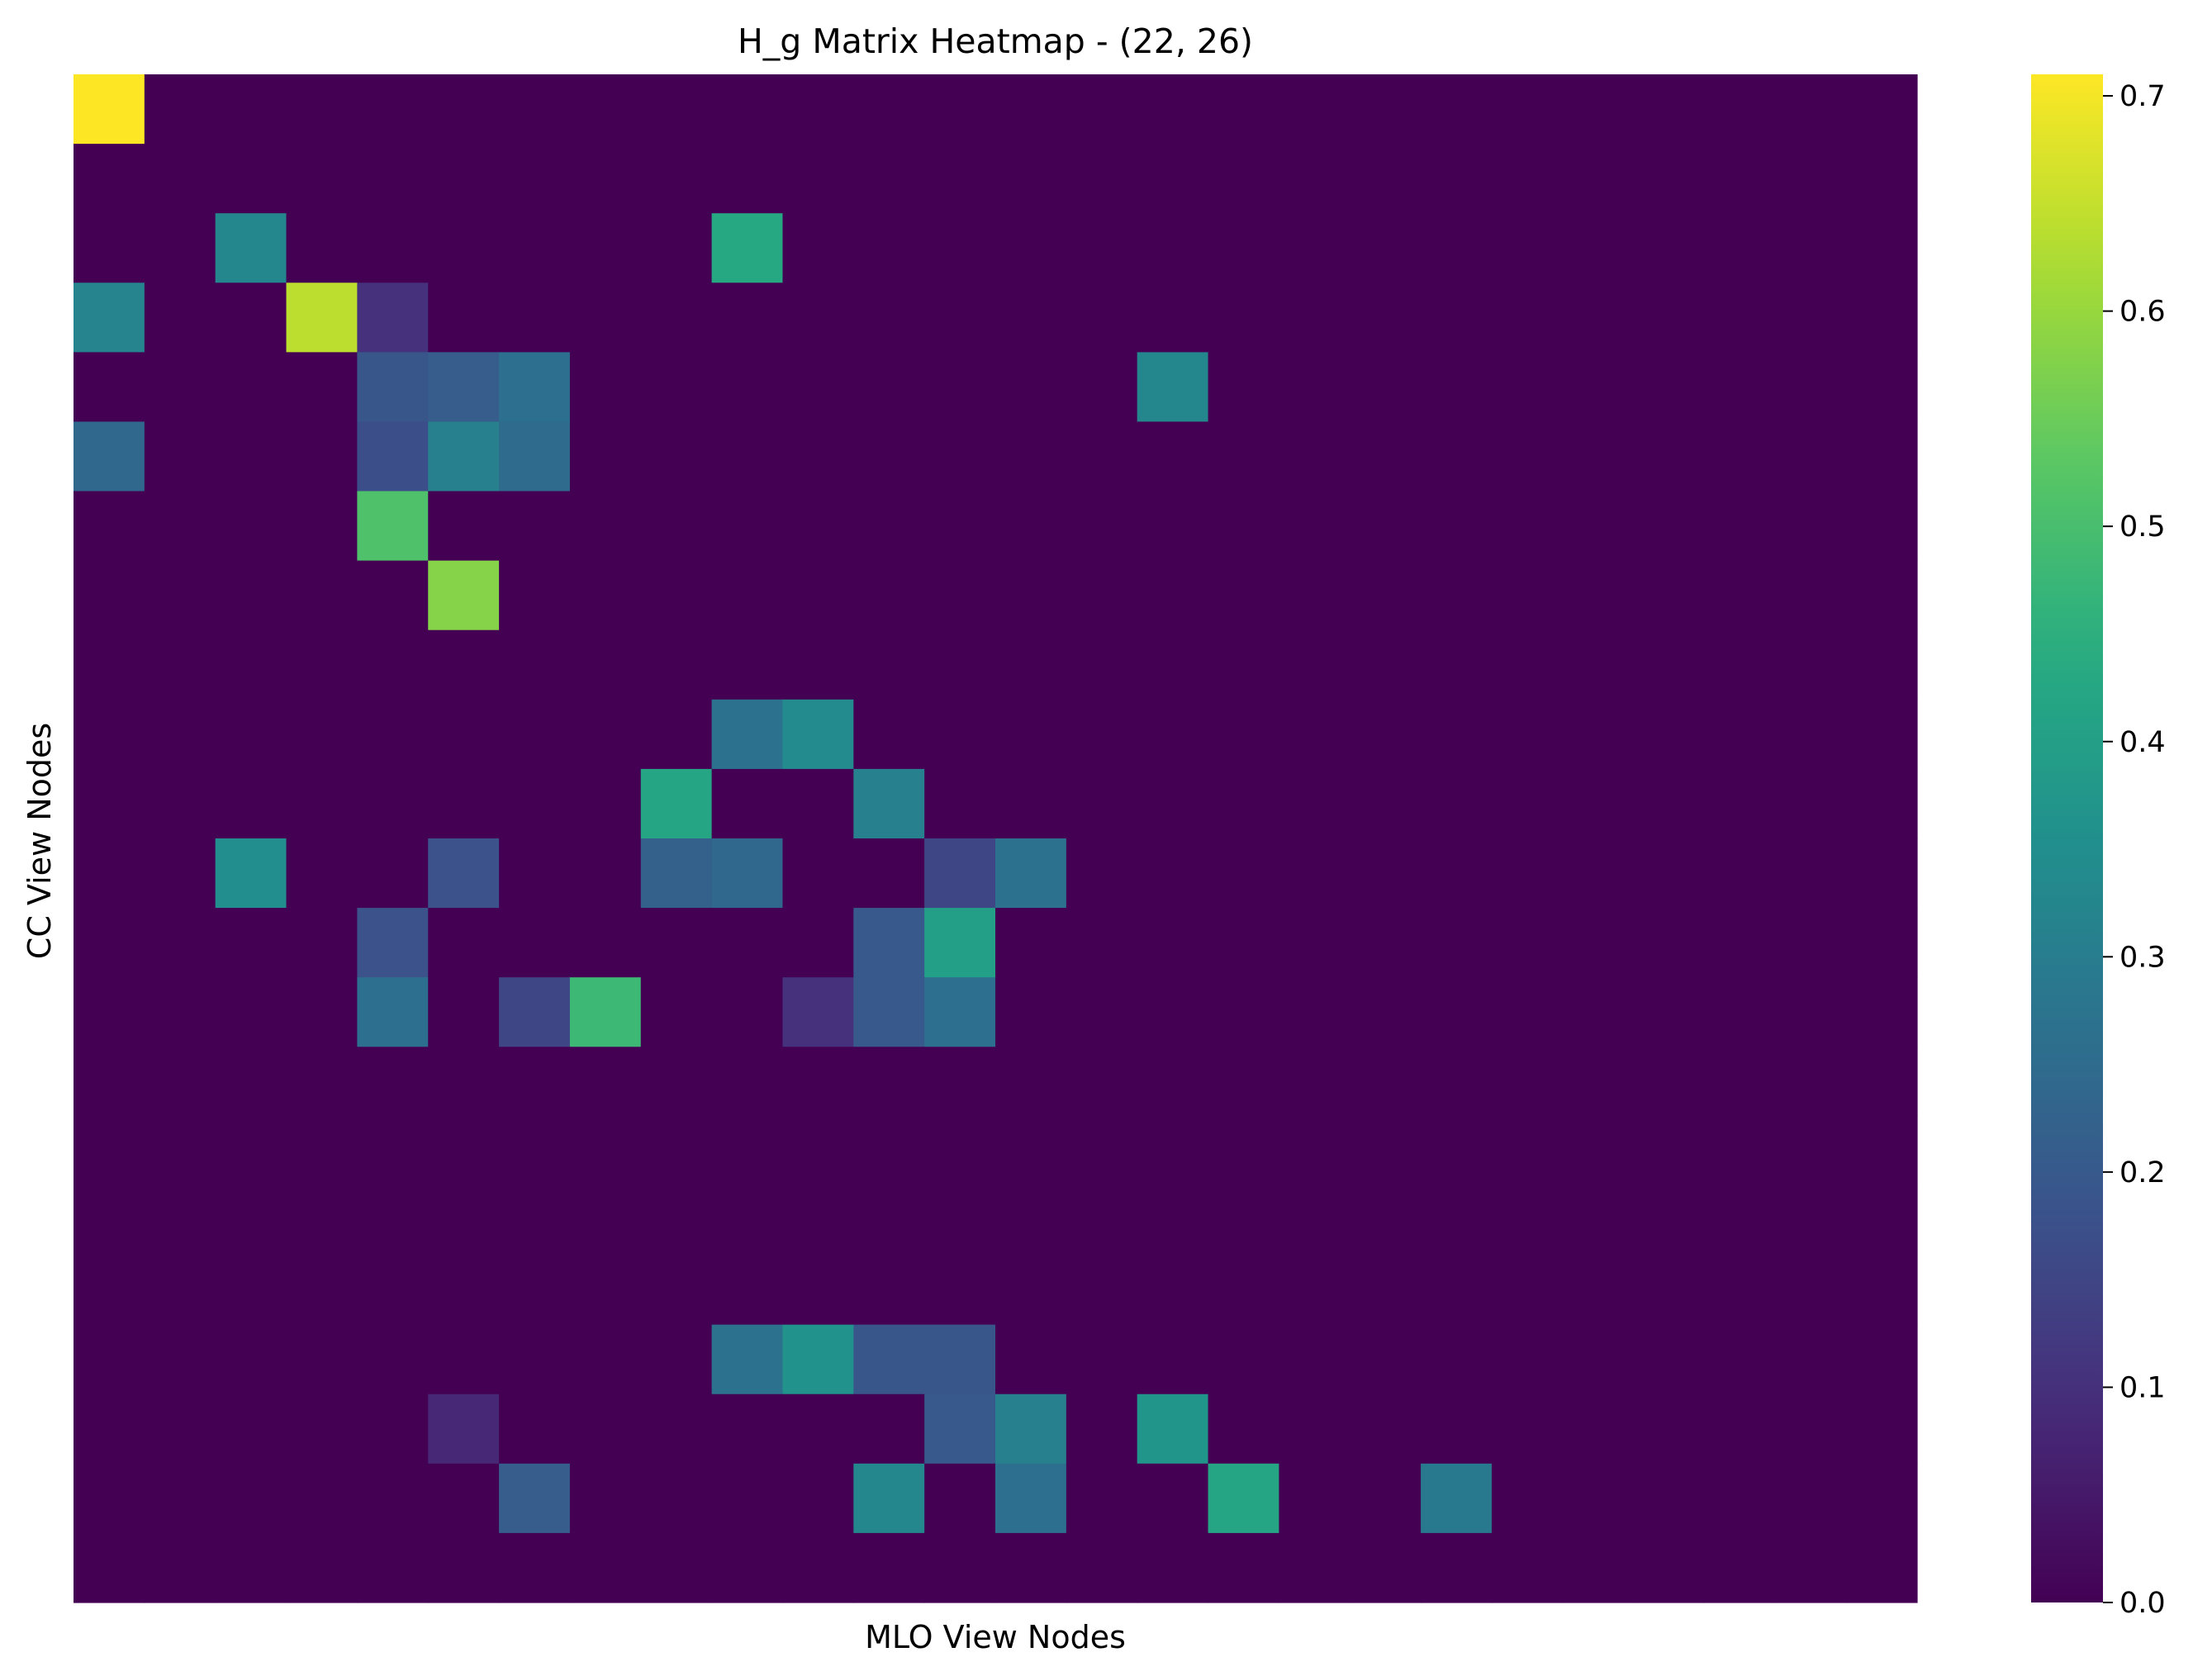 The height and width of the screenshot is (1676, 2212). I want to click on colorbar-tick-label: 0.0, so click(2142, 1603).